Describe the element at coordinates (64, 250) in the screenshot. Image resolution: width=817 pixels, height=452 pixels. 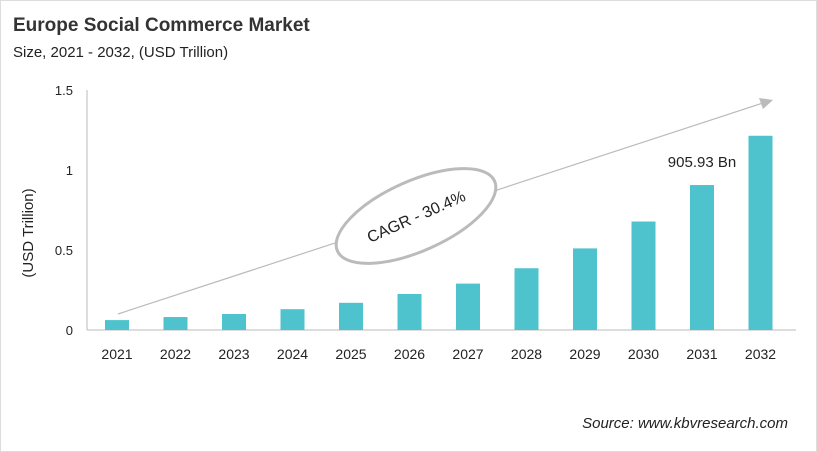
I see `y-tick-label: 0.5` at that location.